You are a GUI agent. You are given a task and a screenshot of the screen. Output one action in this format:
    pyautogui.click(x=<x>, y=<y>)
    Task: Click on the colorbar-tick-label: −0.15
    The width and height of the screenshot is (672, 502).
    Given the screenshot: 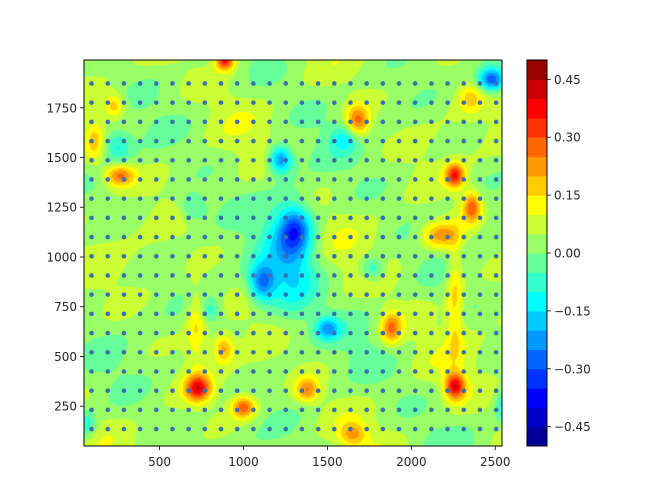 What is the action you would take?
    pyautogui.click(x=572, y=311)
    